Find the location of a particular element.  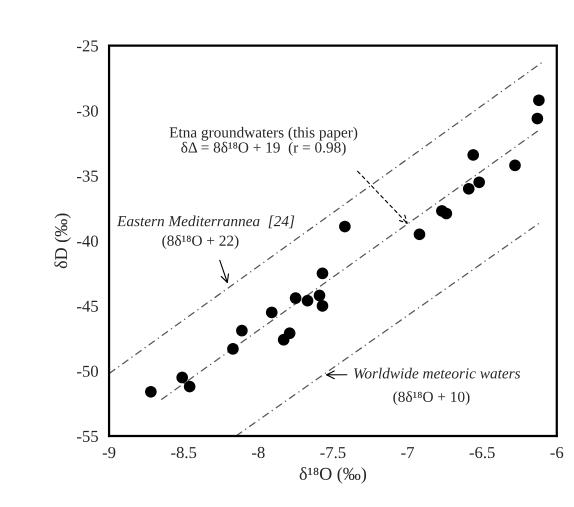

y-tick-label: -25 is located at coordinates (87, 46).